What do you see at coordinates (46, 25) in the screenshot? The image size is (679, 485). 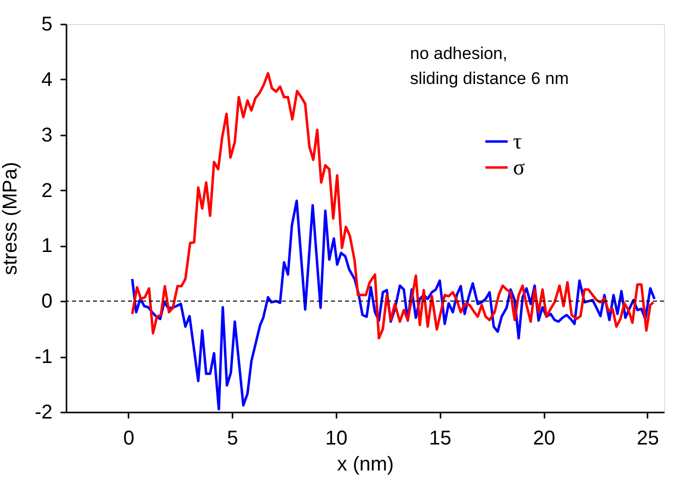 I see `y-tick-label: 5` at bounding box center [46, 25].